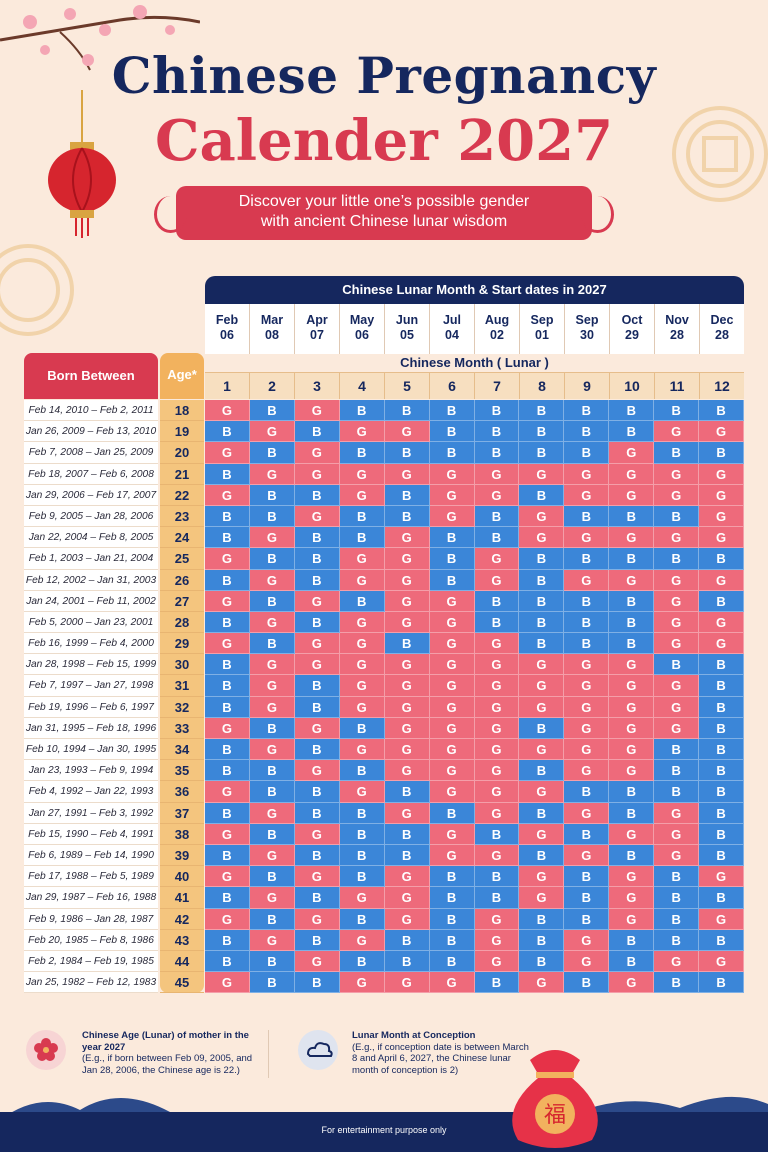 The width and height of the screenshot is (768, 1152). Describe the element at coordinates (272, 320) in the screenshot. I see `month-name: Mar` at that location.